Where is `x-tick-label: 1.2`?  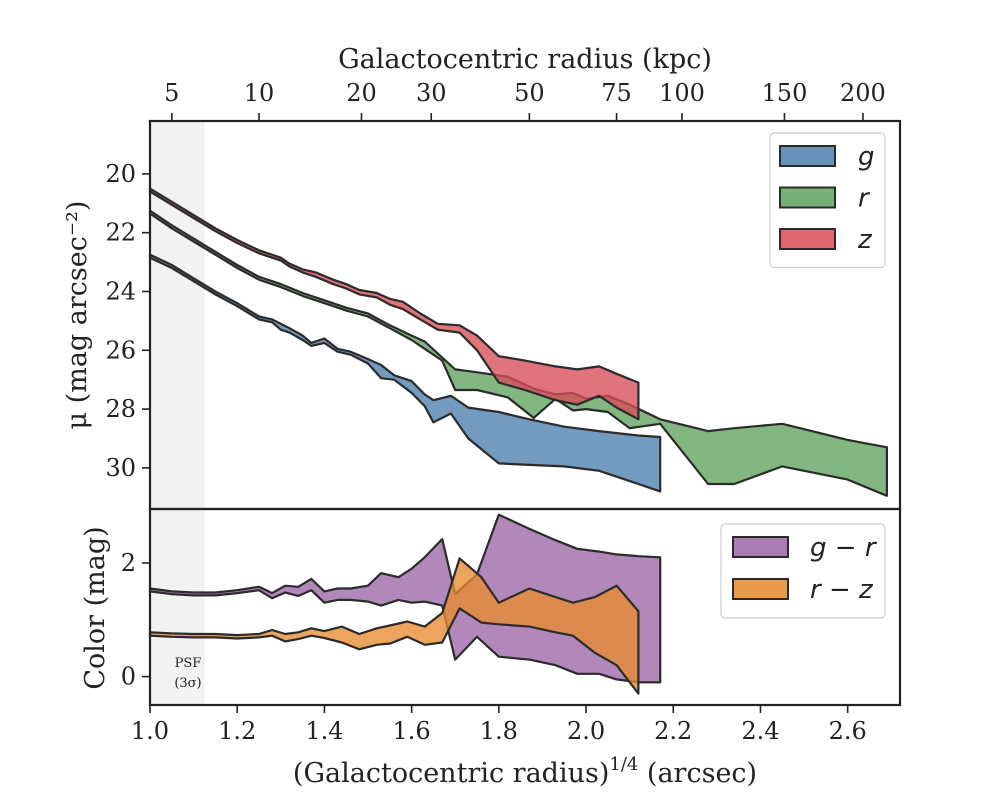
x-tick-label: 1.2 is located at coordinates (237, 731).